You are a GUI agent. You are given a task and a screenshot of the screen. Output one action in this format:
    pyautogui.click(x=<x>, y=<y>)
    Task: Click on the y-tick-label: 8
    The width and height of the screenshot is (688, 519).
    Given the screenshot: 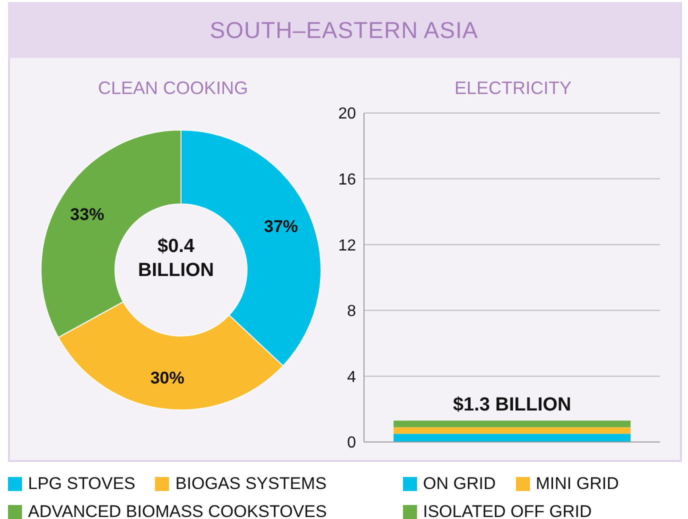 What is the action you would take?
    pyautogui.click(x=351, y=311)
    